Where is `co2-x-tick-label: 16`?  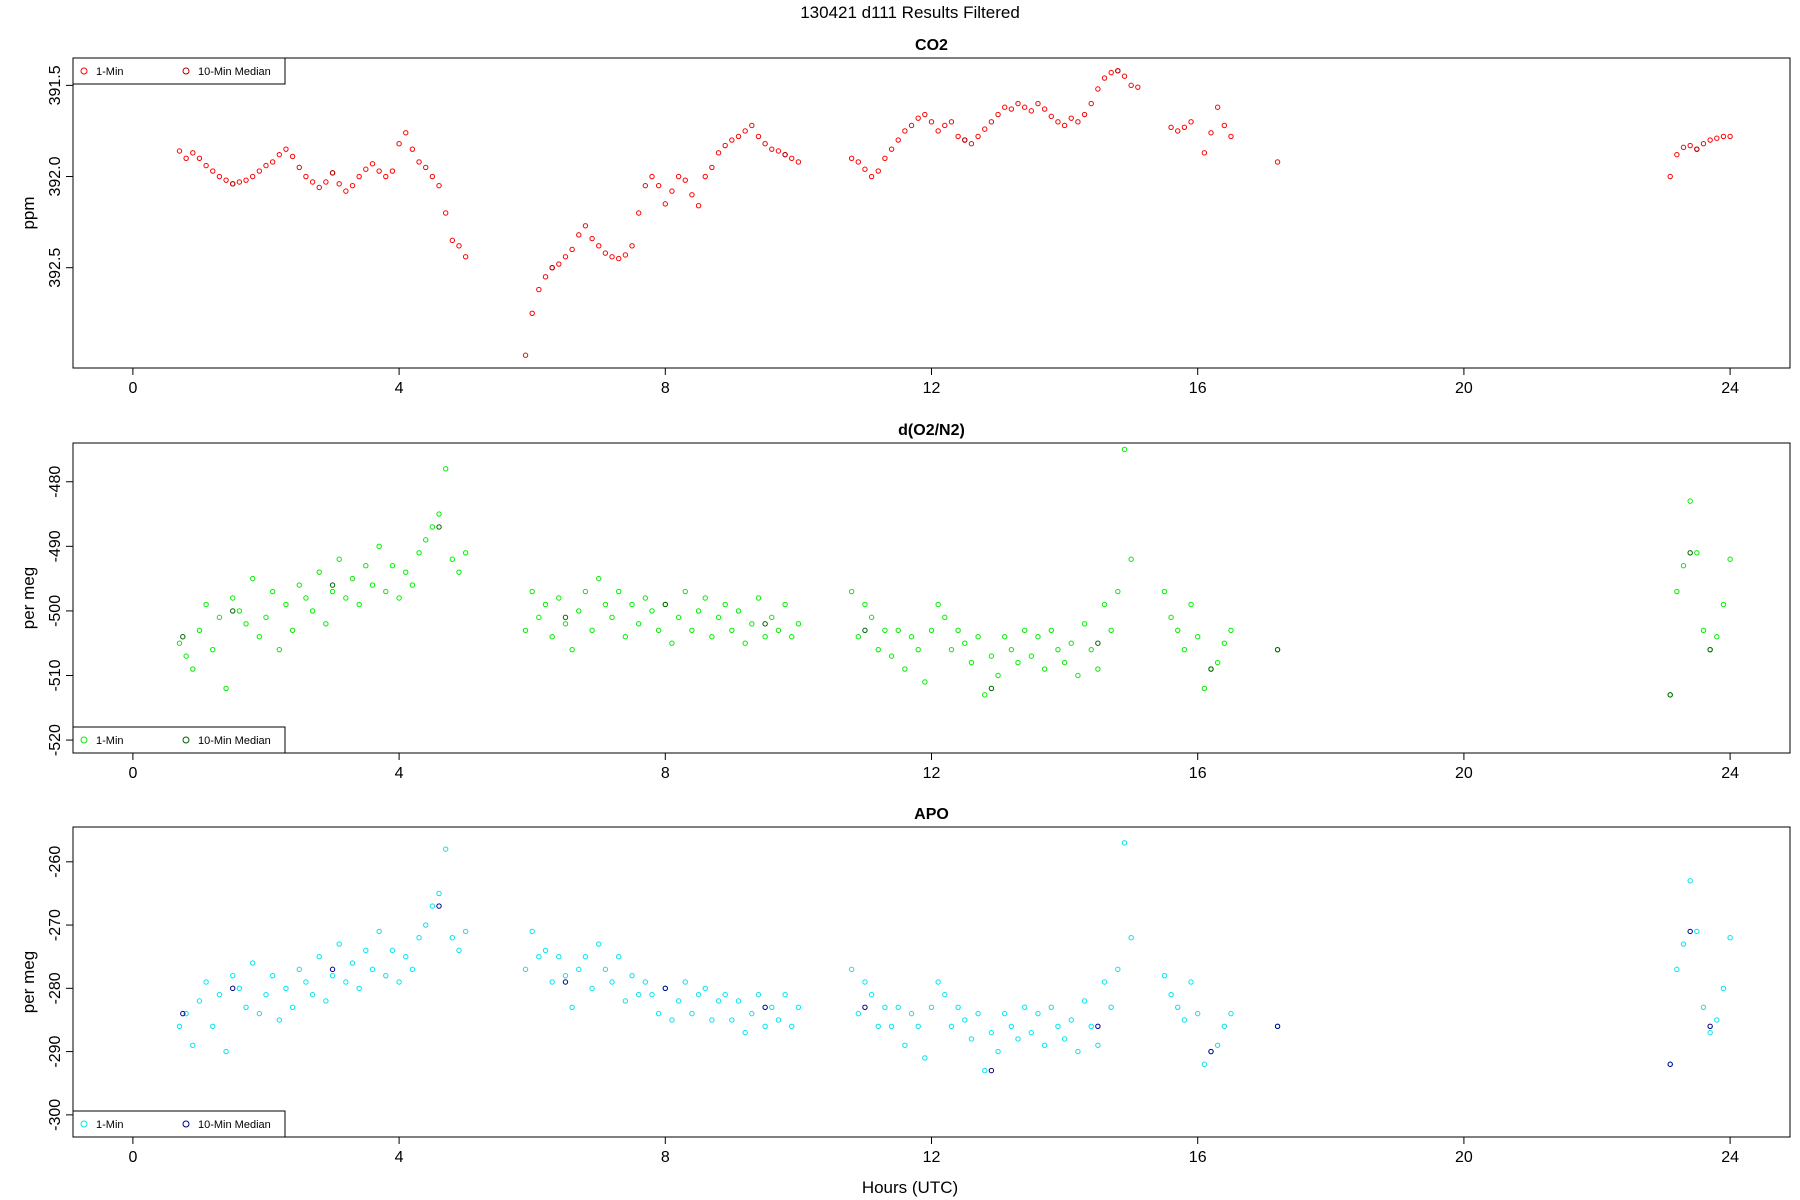 co2-x-tick-label: 16 is located at coordinates (1198, 388).